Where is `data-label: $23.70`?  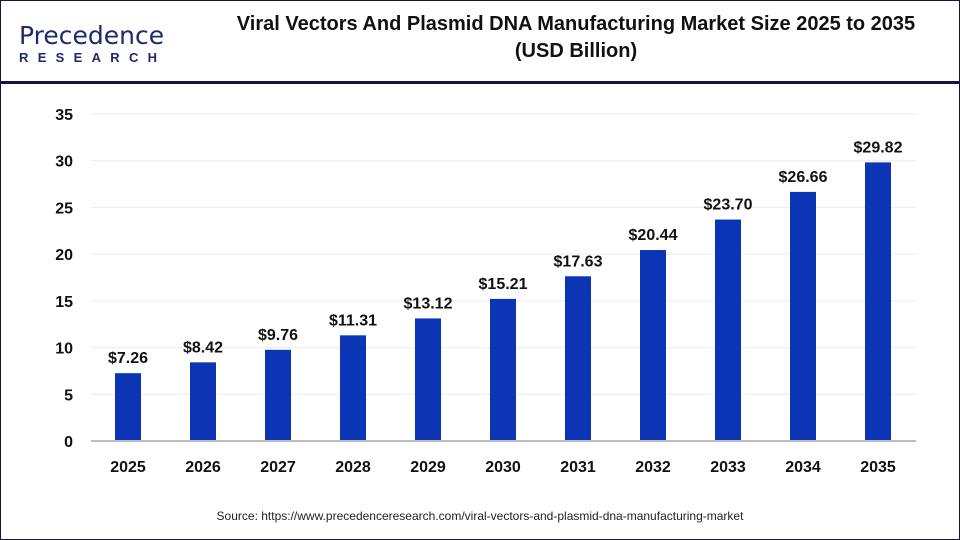 data-label: $23.70 is located at coordinates (728, 205).